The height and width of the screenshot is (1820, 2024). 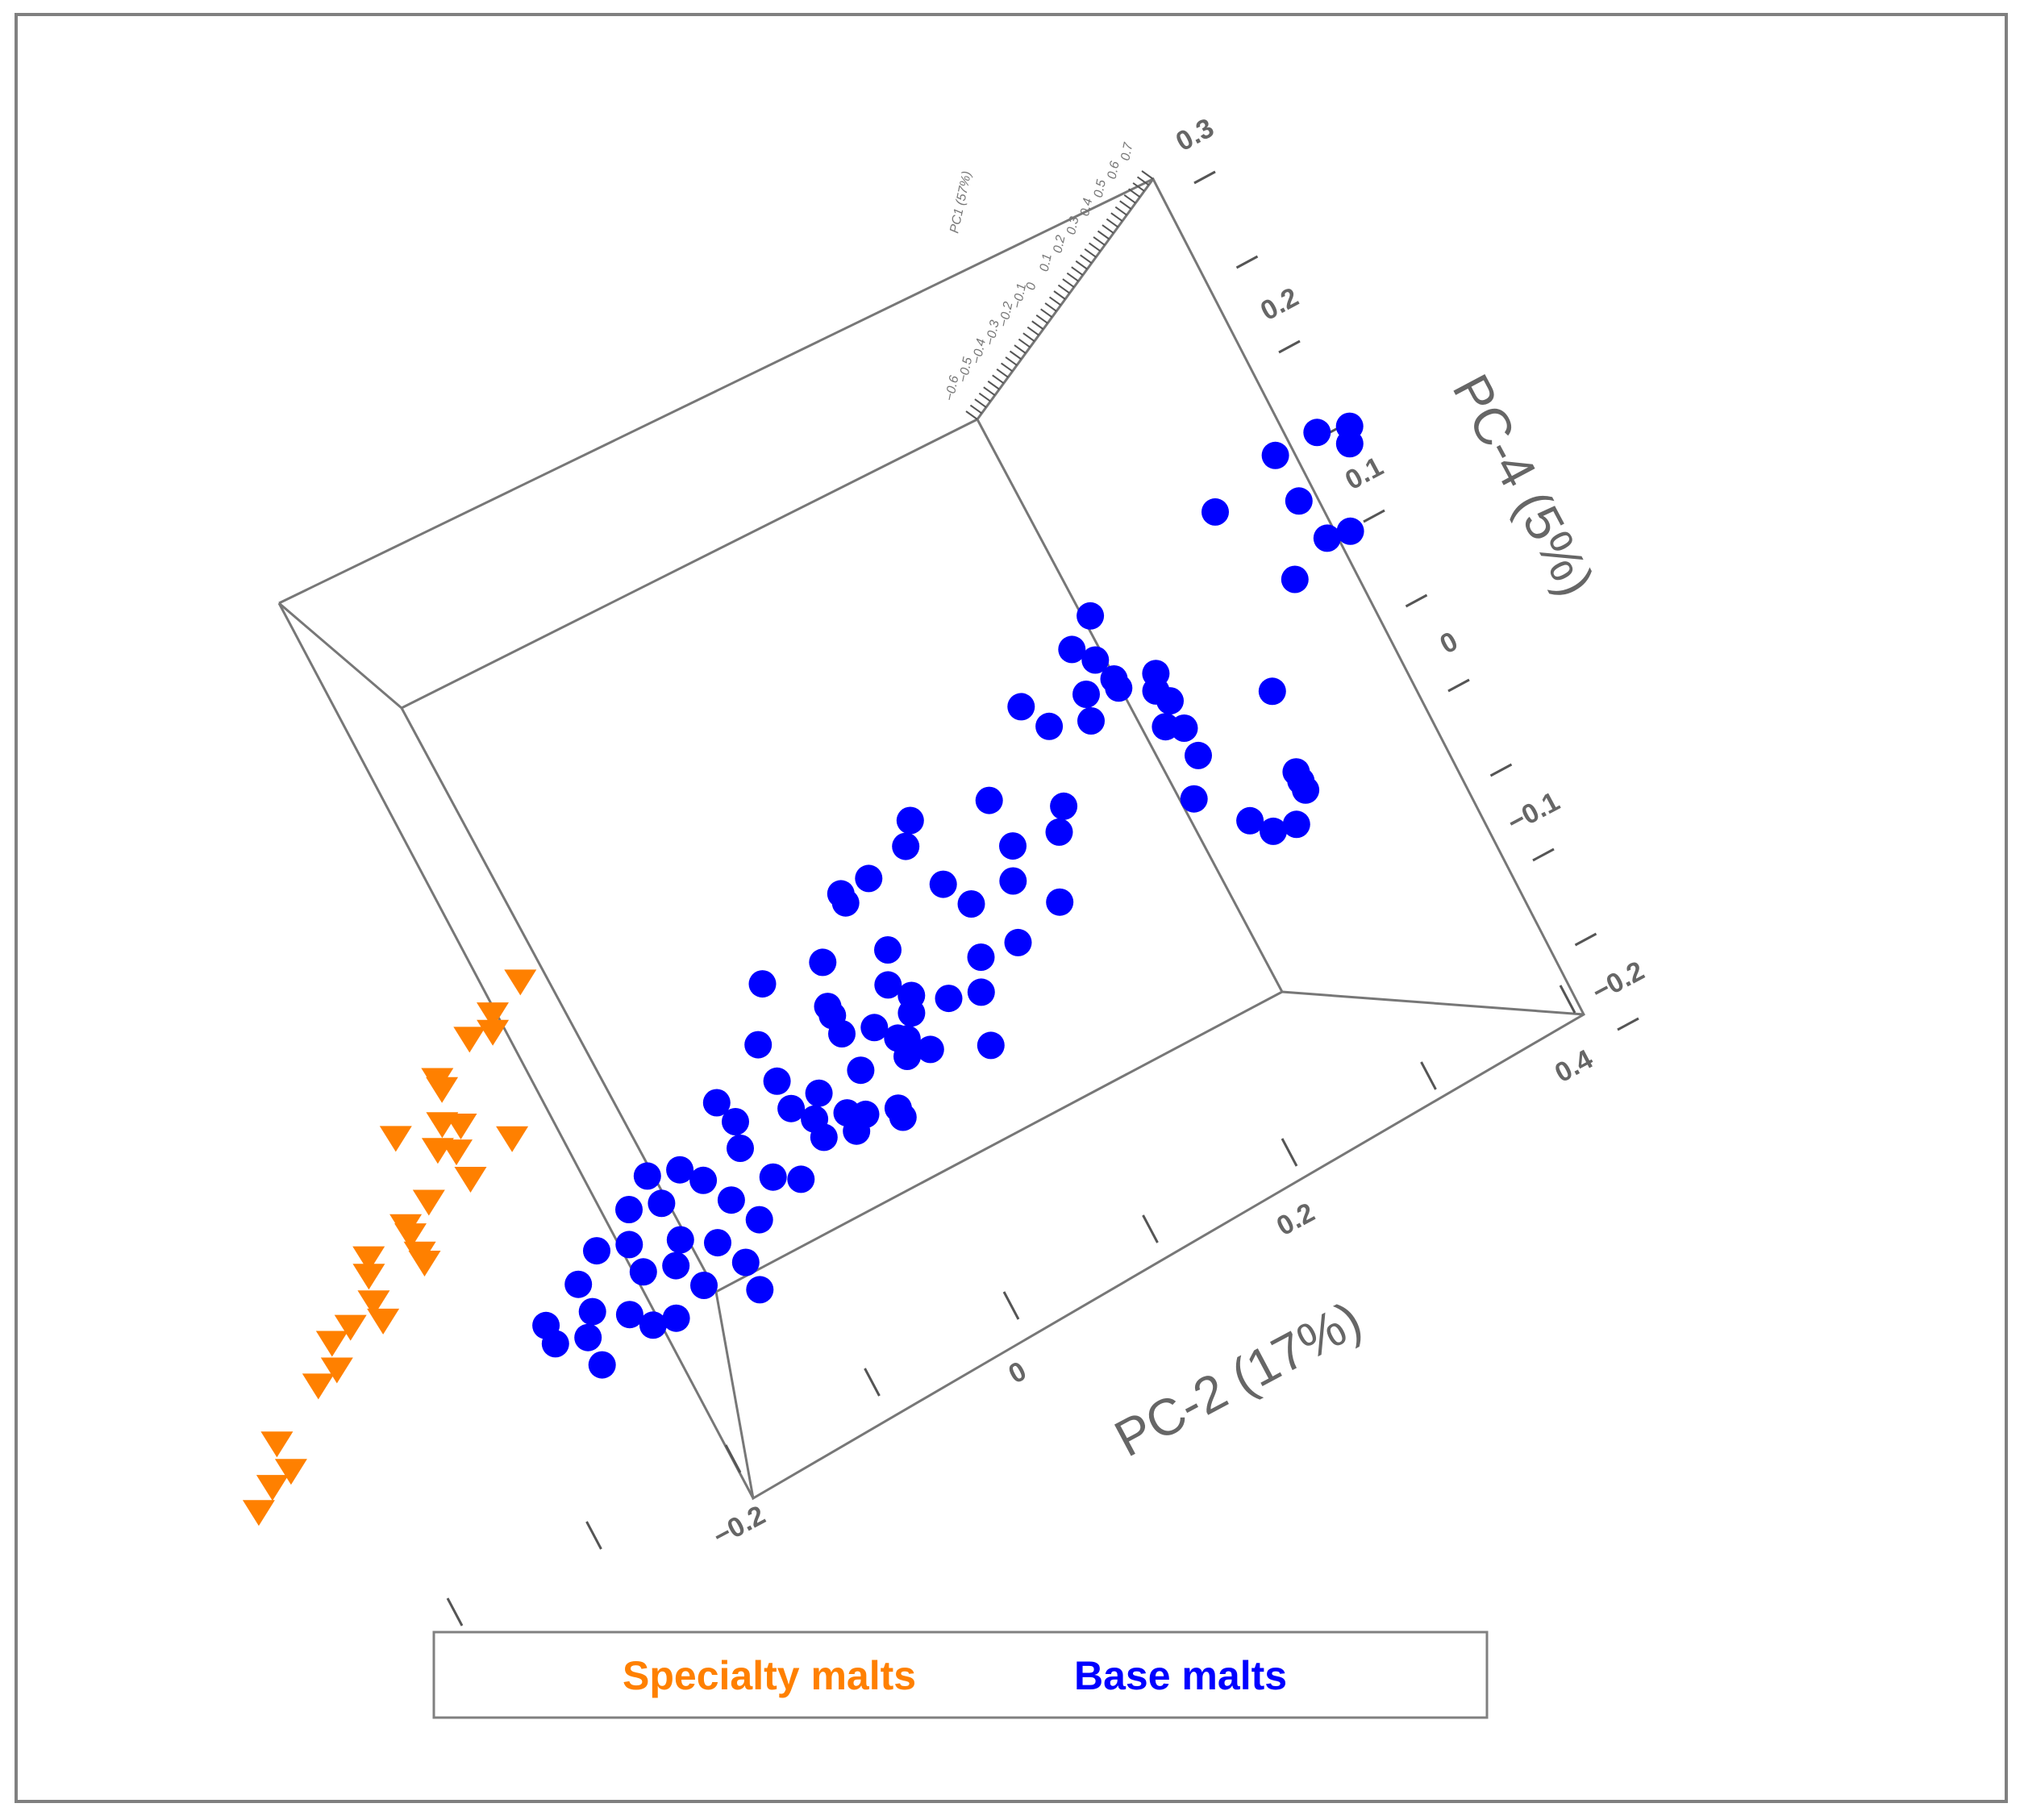 I want to click on pc1-tick-label: −0.4, so click(x=979, y=351).